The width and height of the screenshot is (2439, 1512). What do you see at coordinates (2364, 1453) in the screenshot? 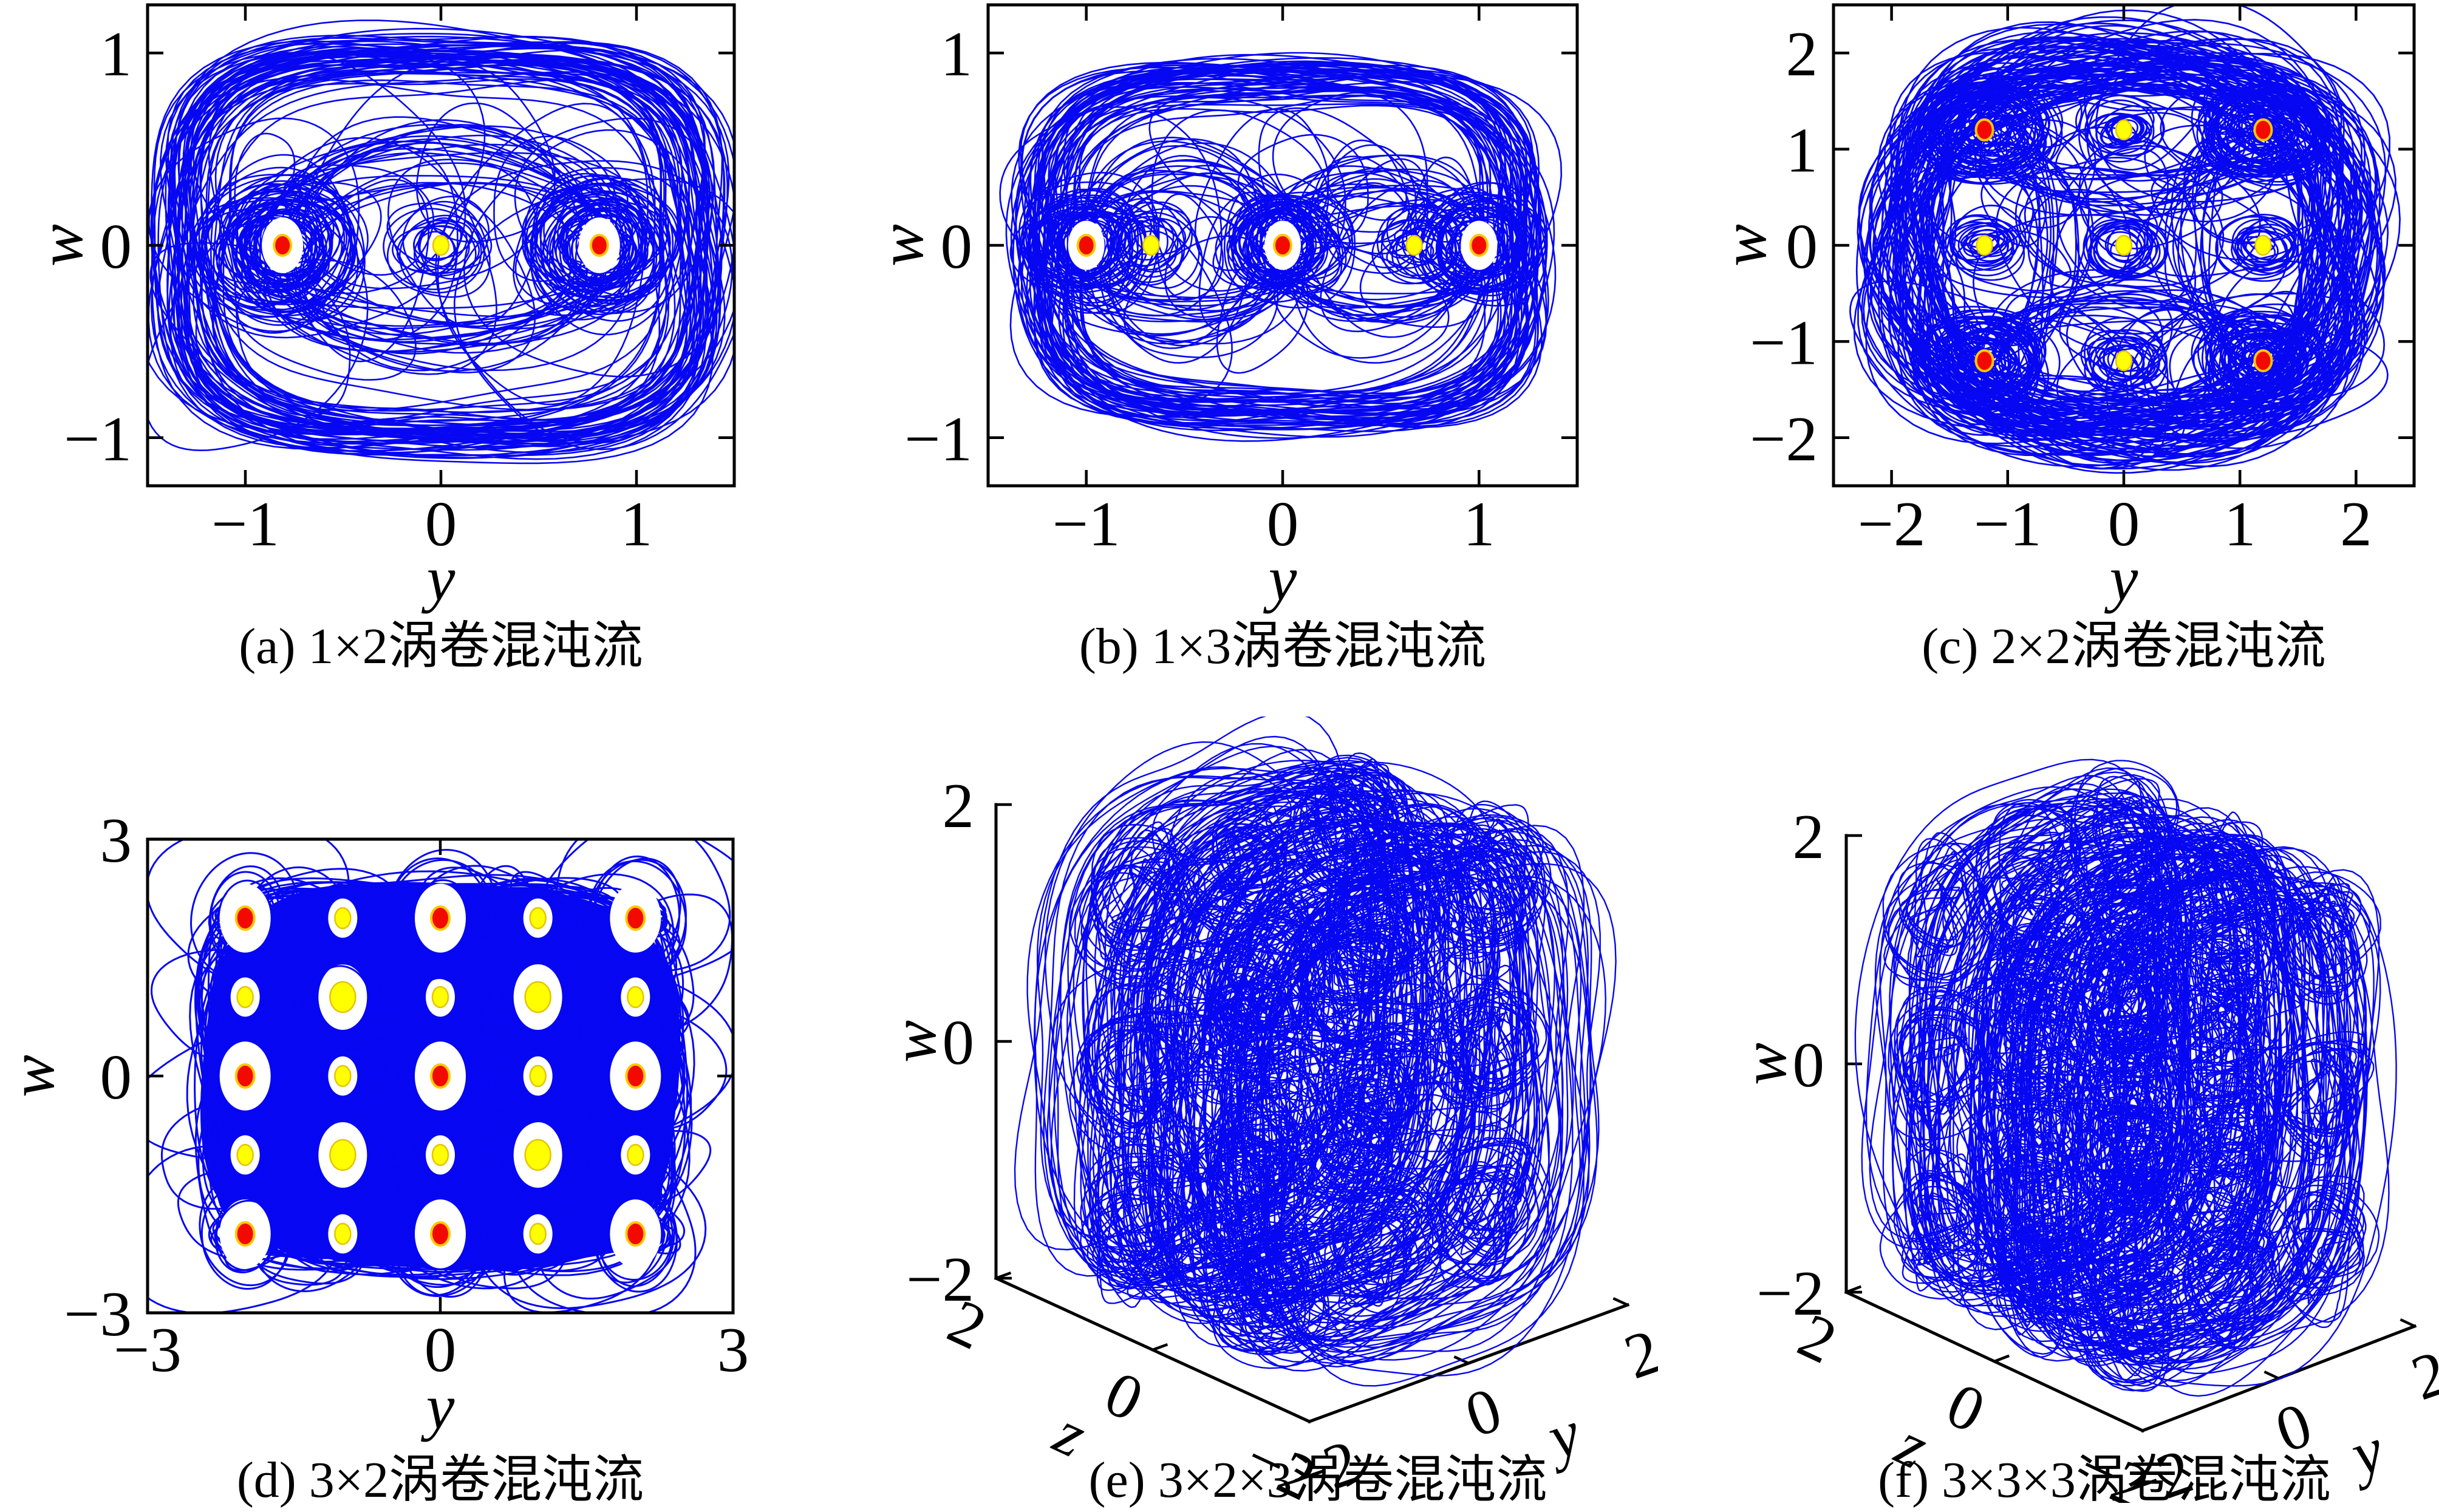
I see `y-axis-label: y` at bounding box center [2364, 1453].